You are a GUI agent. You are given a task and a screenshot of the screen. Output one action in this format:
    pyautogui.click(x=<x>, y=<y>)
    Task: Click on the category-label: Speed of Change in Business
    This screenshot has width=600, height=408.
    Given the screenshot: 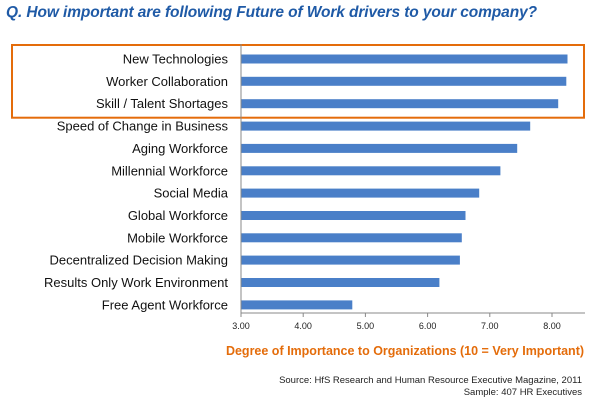 What is the action you would take?
    pyautogui.click(x=143, y=126)
    